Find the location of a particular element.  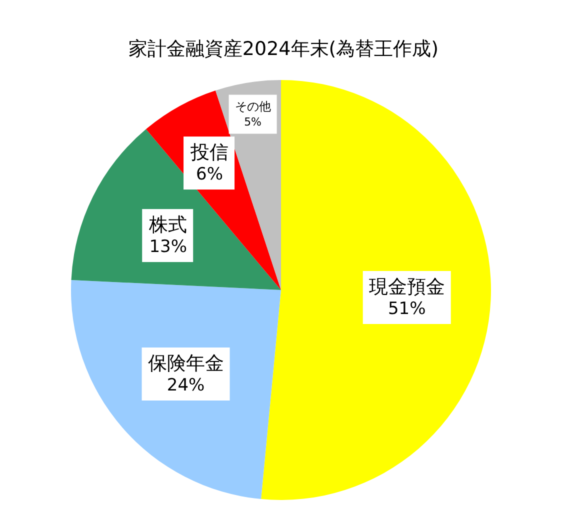

data-label: 5% is located at coordinates (253, 122).